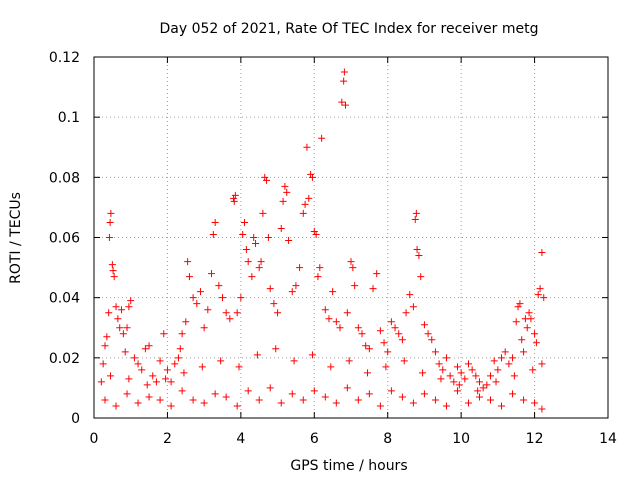 This screenshot has height=480, width=640. Describe the element at coordinates (64, 239) in the screenshot. I see `y-tick-label: 0.06` at that location.